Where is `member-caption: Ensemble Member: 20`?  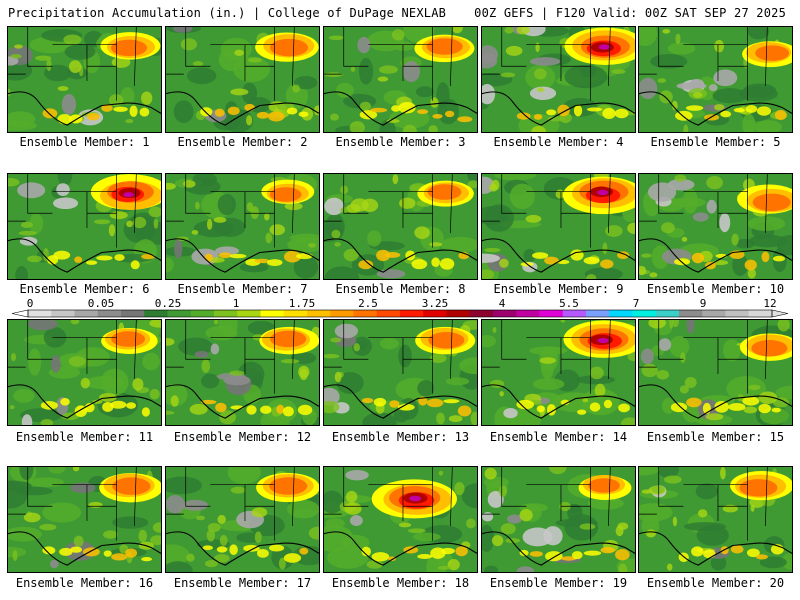 member-caption: Ensemble Member: 20 is located at coordinates (715, 583).